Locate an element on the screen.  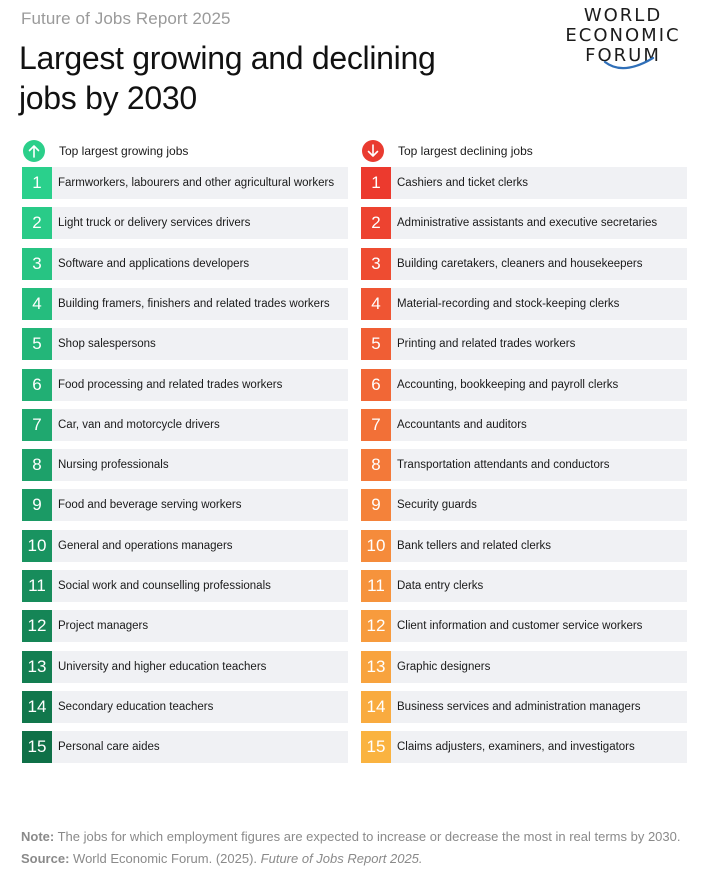
logo-line3: FORUM is located at coordinates (623, 55).